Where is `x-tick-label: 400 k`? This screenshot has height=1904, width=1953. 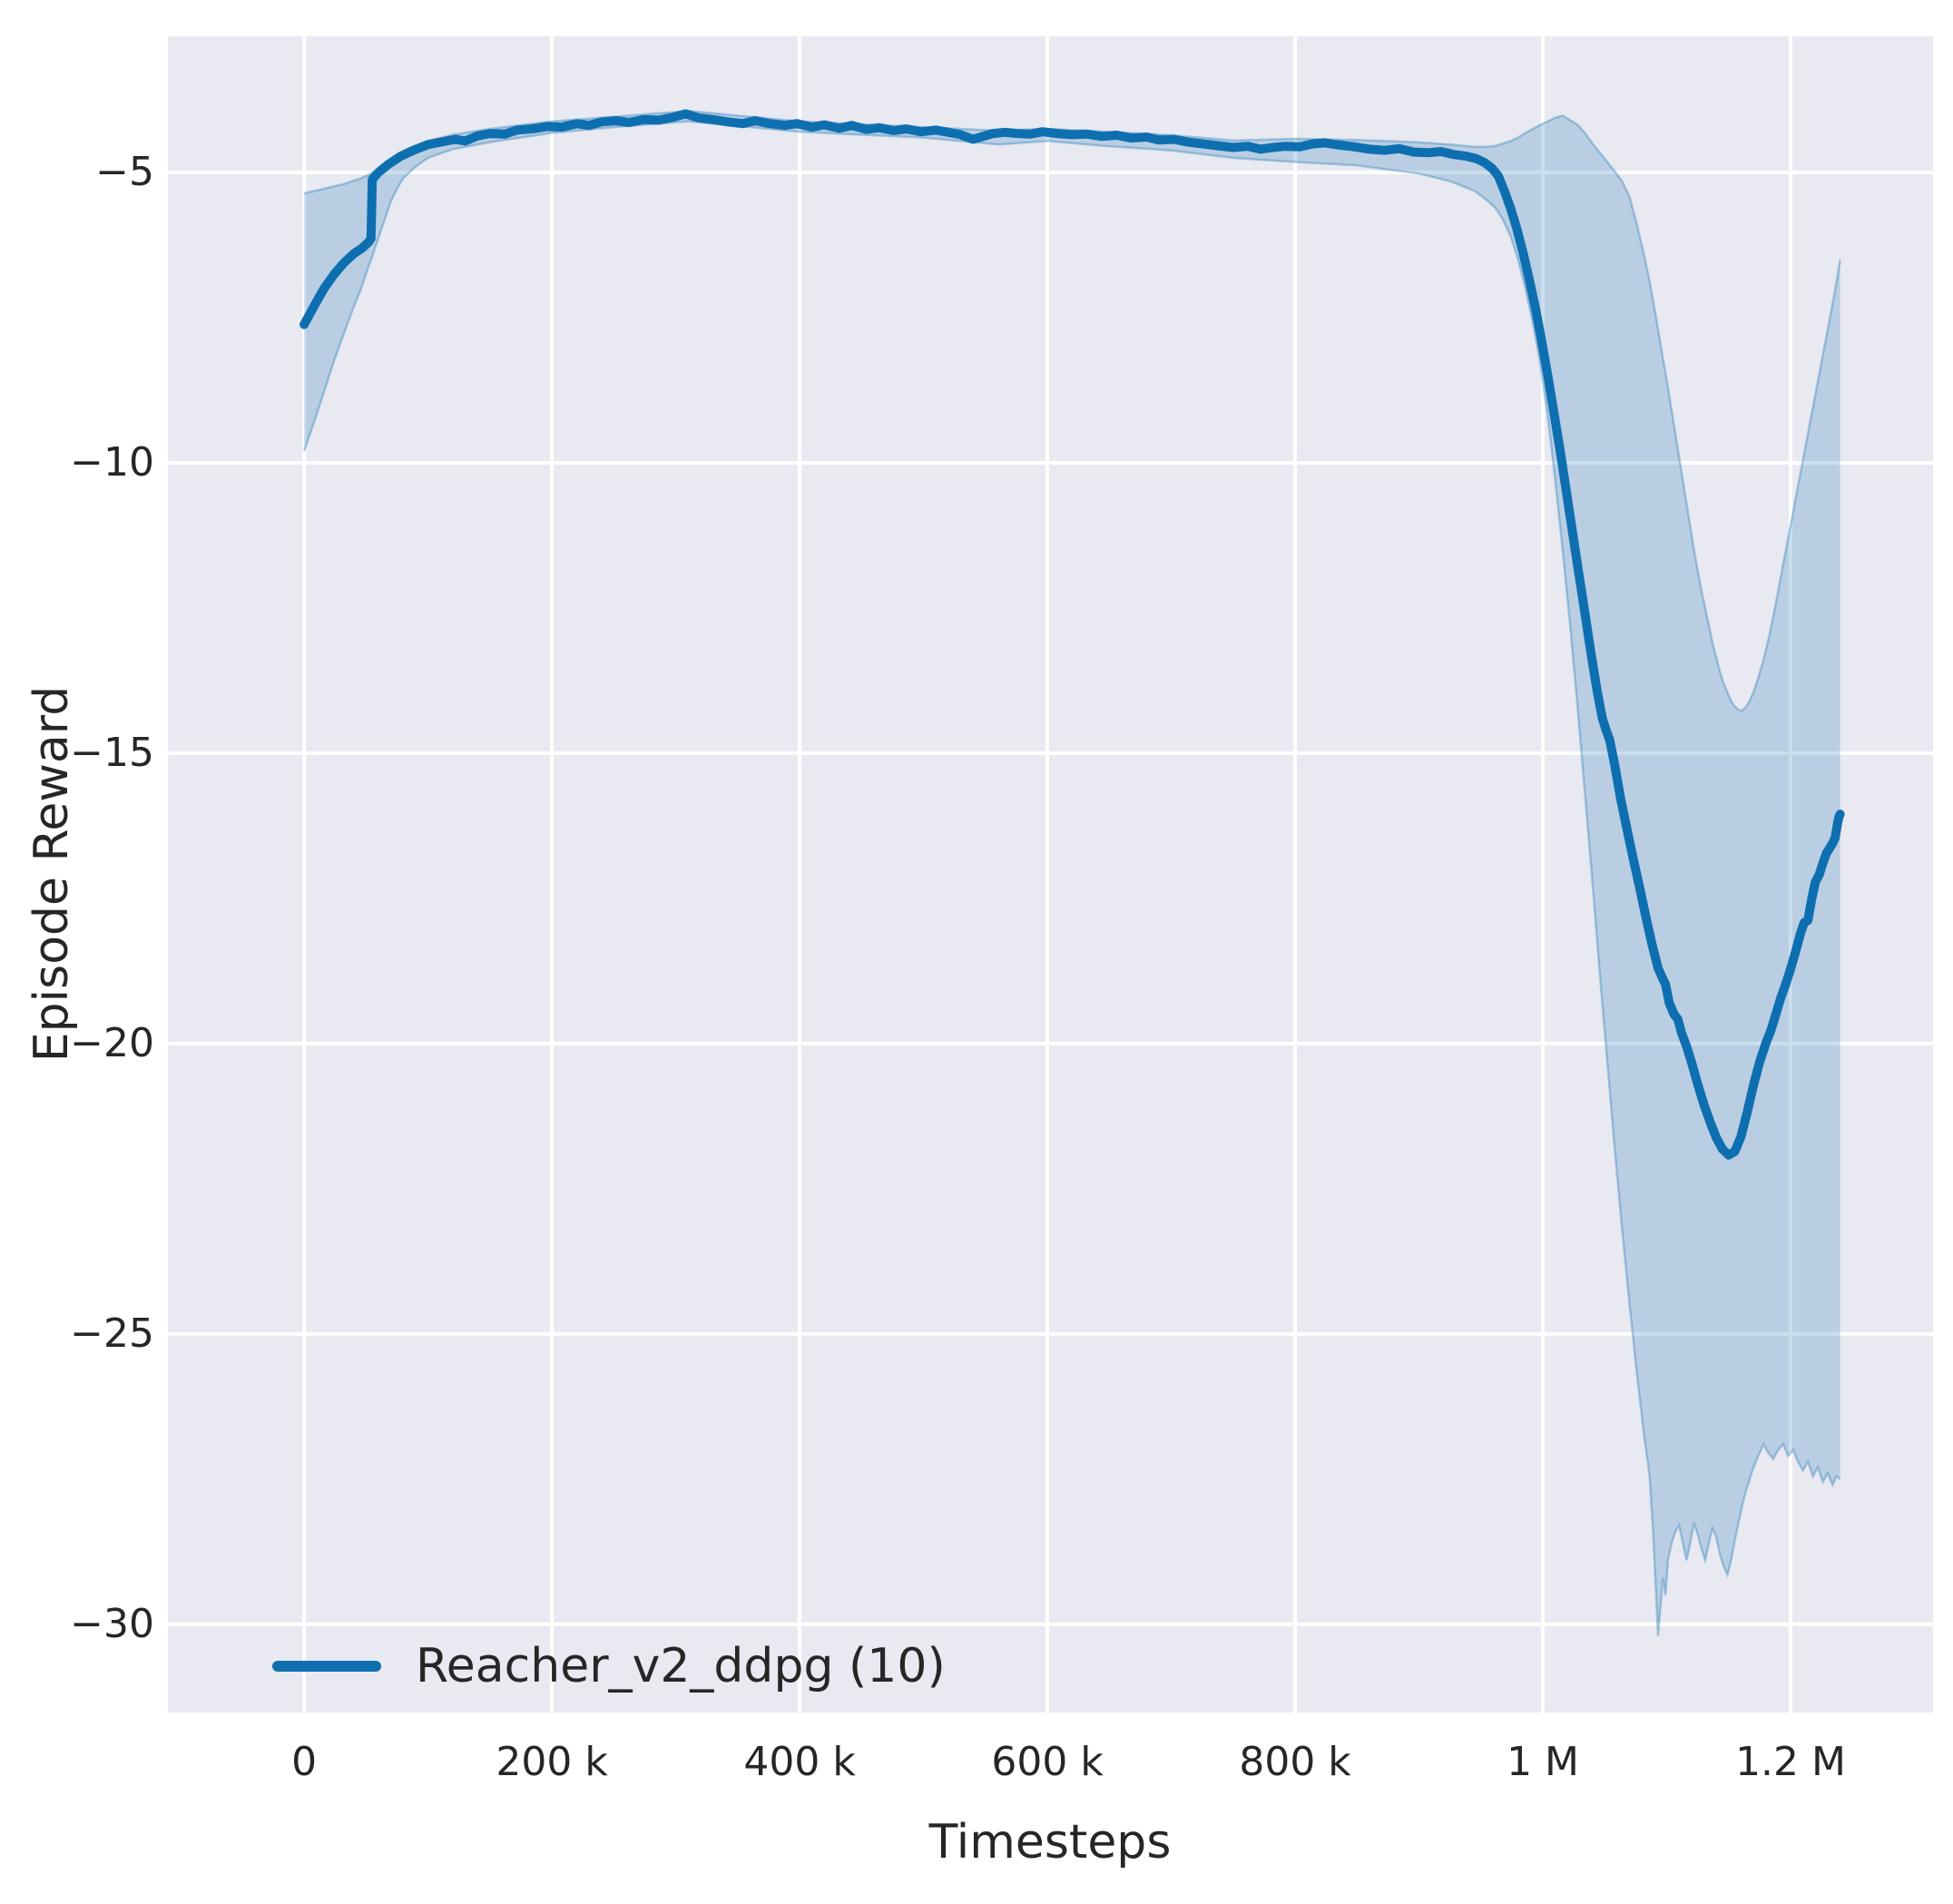
x-tick-label: 400 k is located at coordinates (800, 1762).